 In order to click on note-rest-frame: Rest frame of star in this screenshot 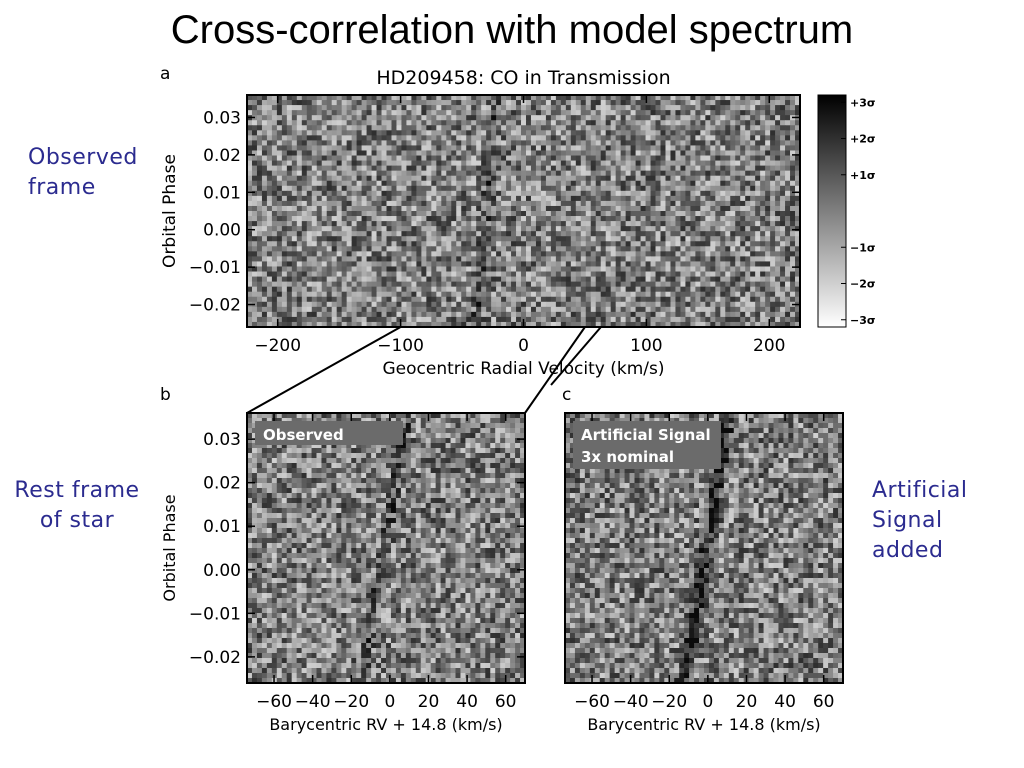, I will do `click(77, 506)`.